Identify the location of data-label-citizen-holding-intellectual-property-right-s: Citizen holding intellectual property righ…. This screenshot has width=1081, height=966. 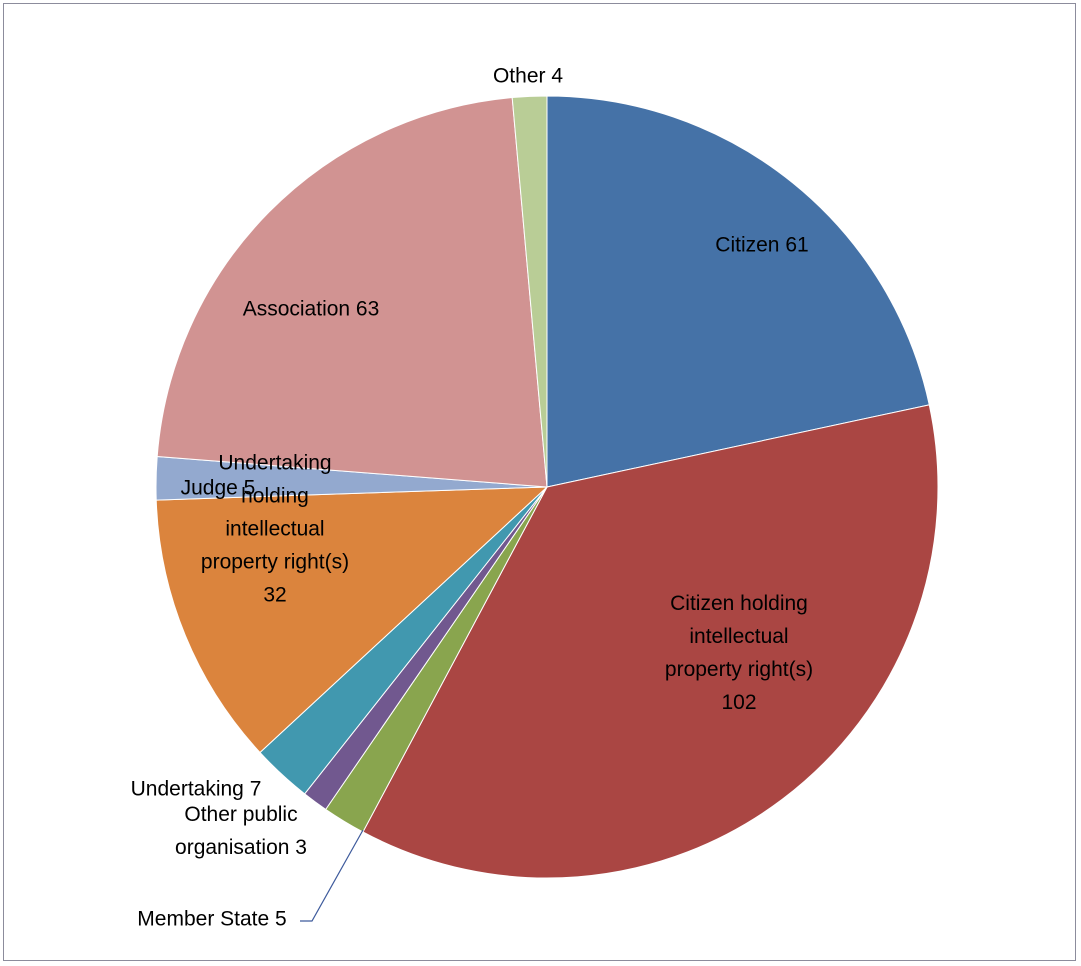
(739, 653).